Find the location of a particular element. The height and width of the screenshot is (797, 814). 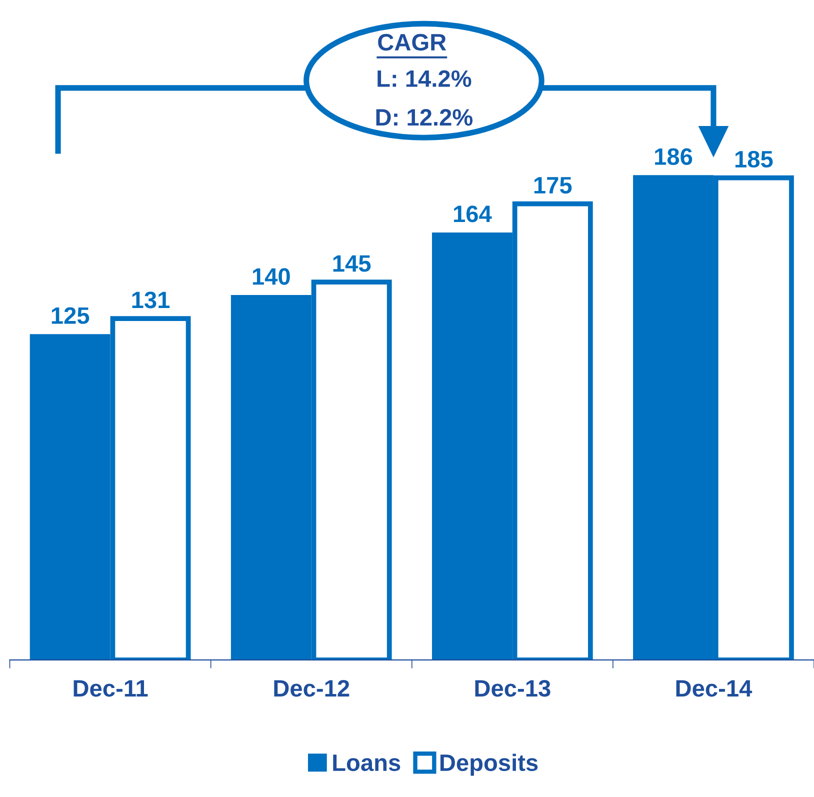

data-label: 131 is located at coordinates (151, 300).